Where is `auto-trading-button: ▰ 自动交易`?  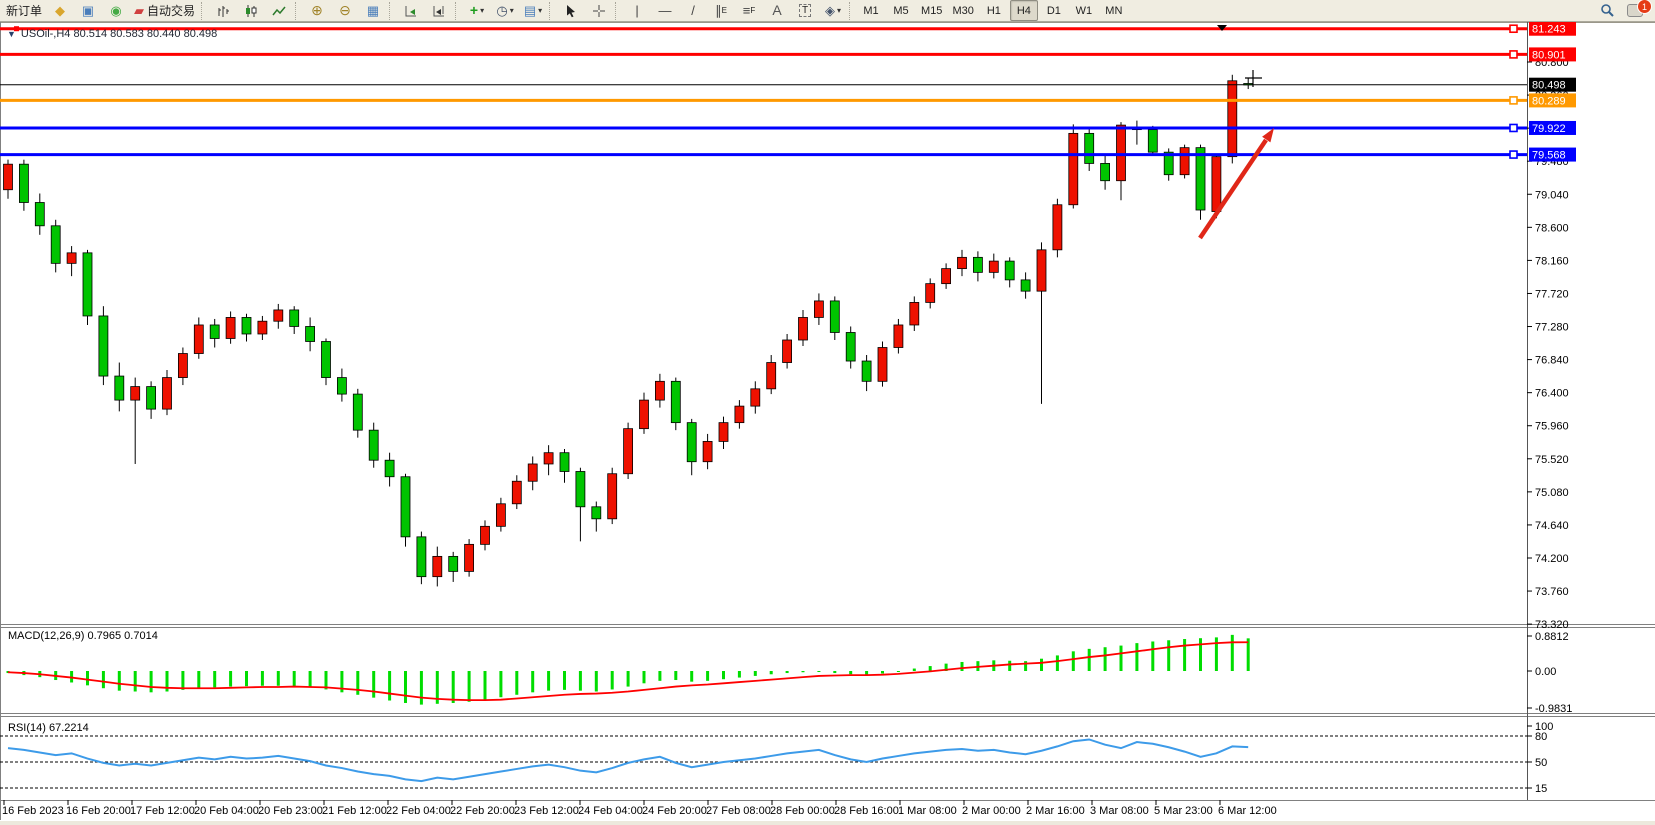
auto-trading-button: ▰ 自动交易 is located at coordinates (164, 10).